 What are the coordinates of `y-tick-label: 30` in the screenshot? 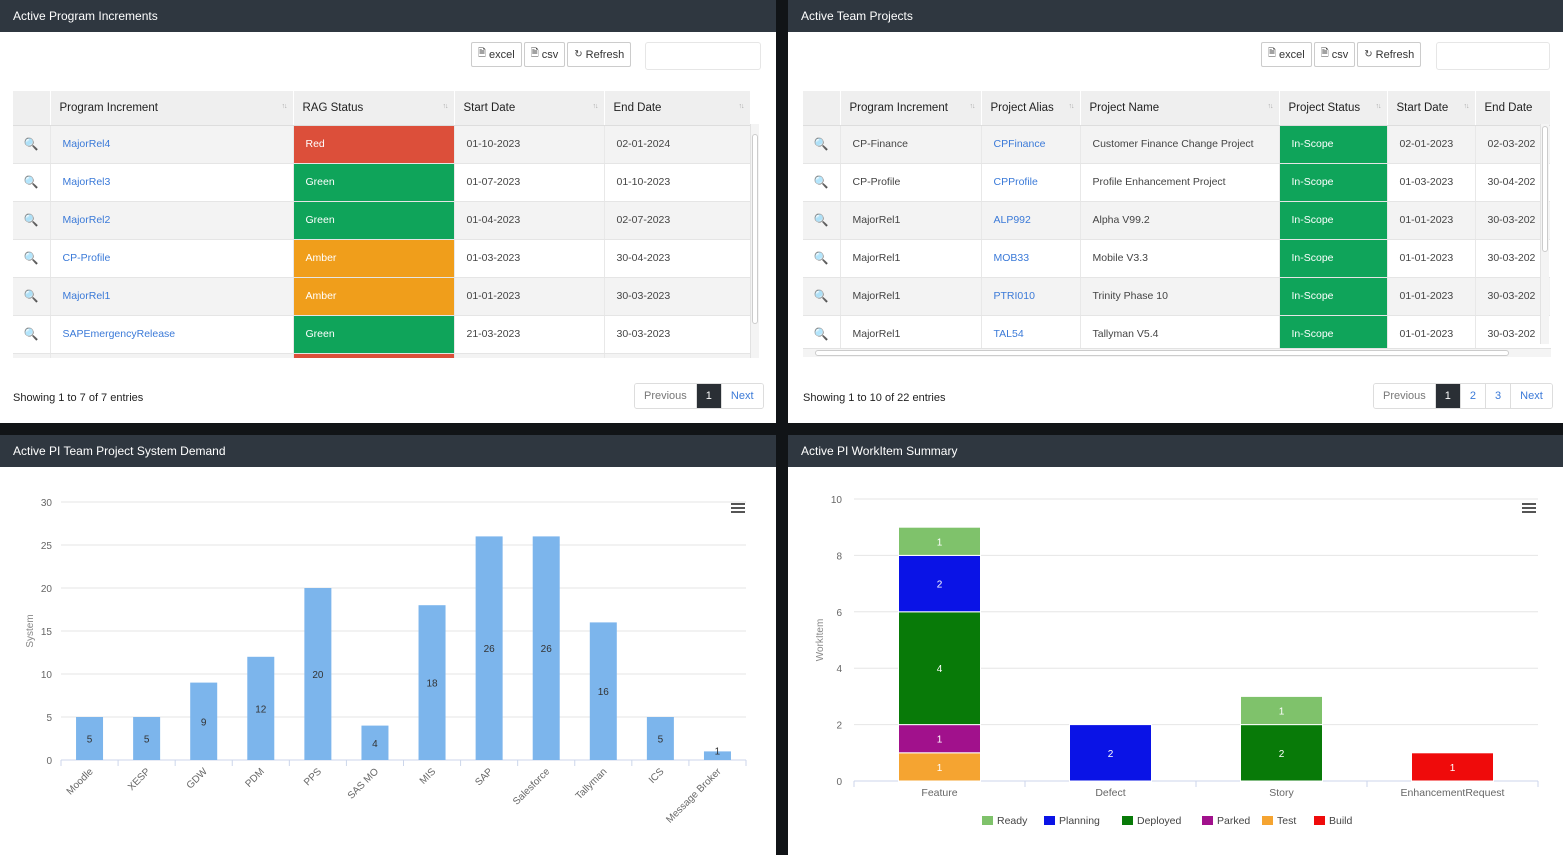 It's located at (47, 503).